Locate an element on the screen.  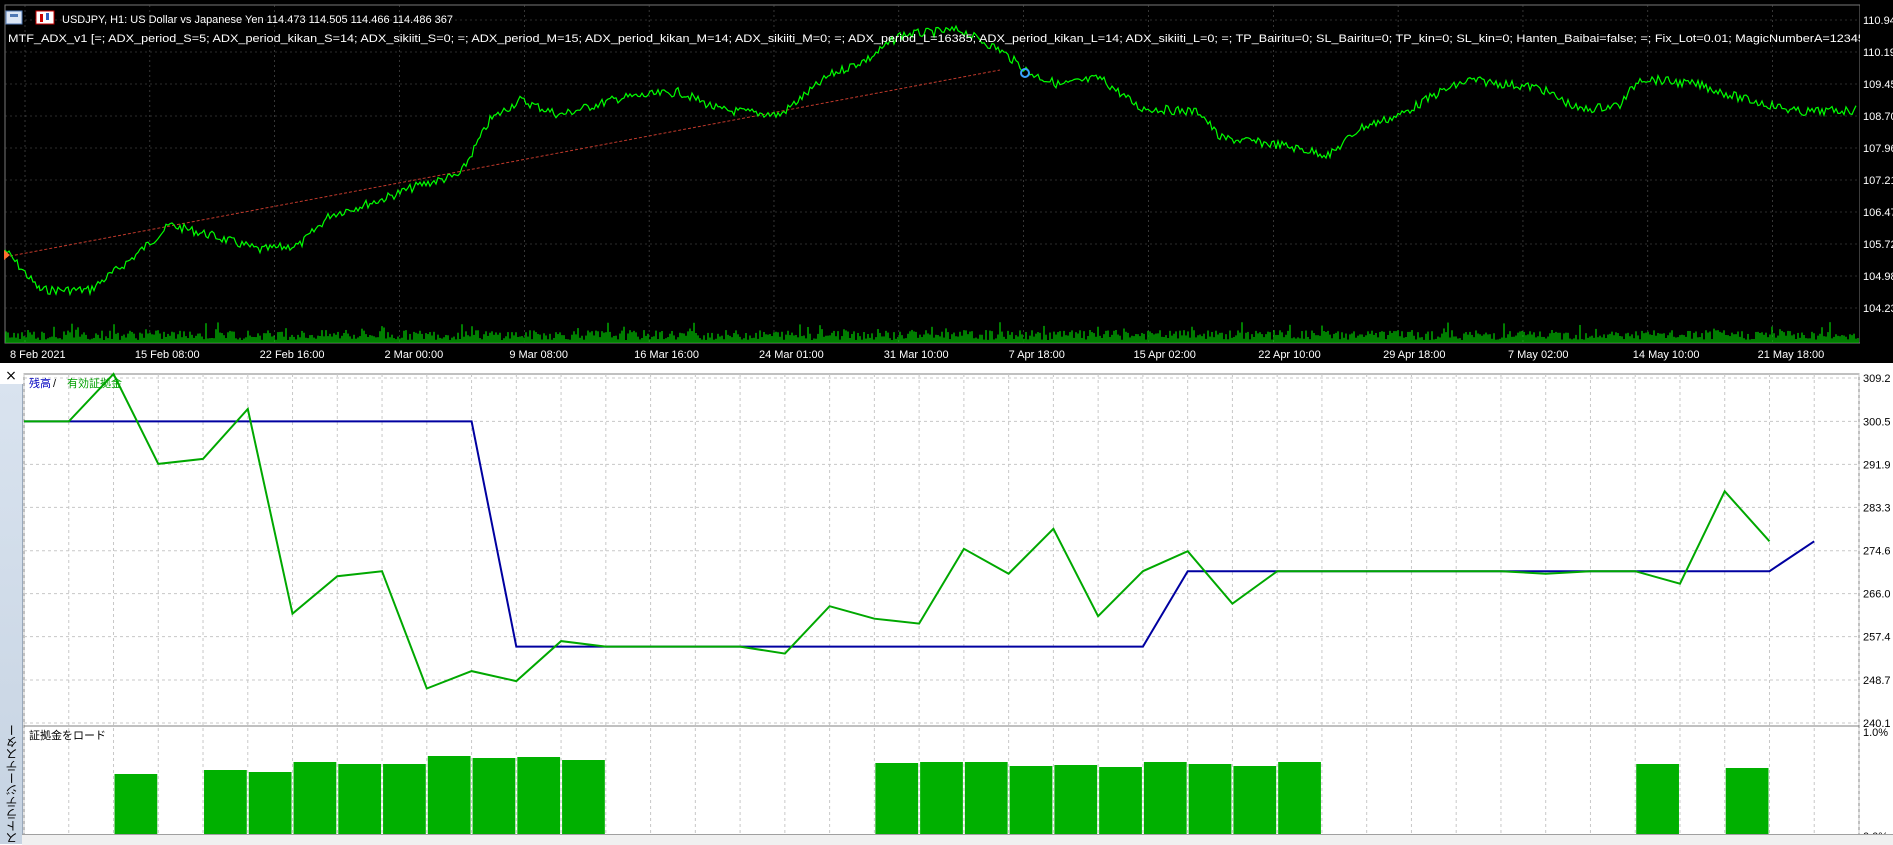
price-label: 107.21 is located at coordinates (1878, 181).